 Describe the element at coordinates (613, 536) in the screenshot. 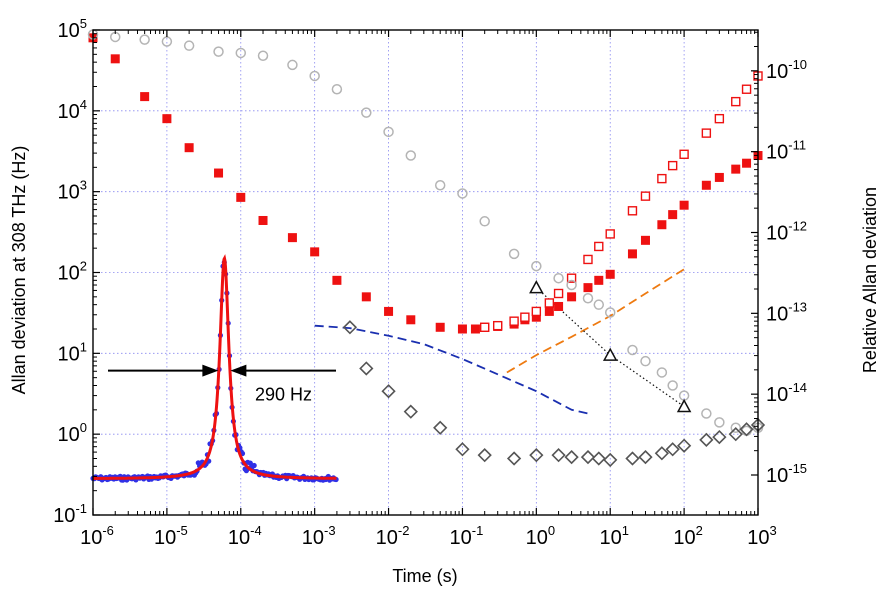

I see `x-tick-label: 10¹` at that location.